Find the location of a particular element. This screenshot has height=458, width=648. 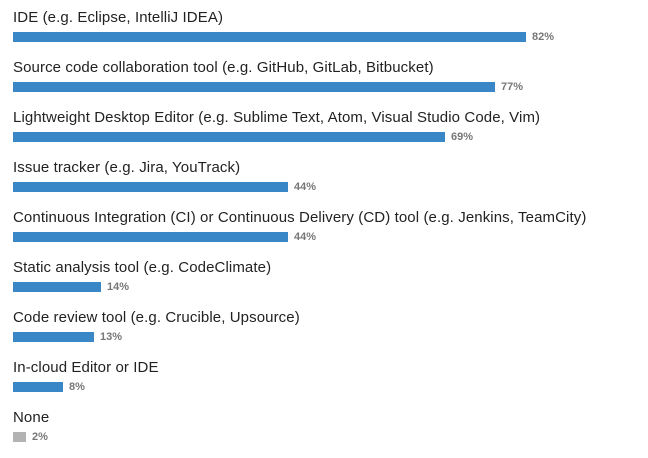

value-label: 2% is located at coordinates (40, 437).